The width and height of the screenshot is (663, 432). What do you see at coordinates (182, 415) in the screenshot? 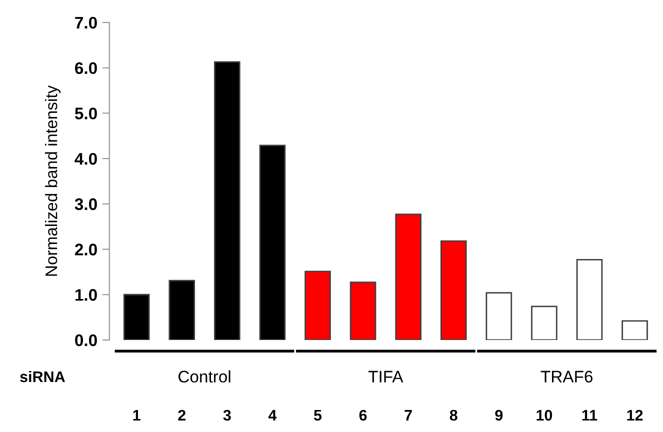
I see `x-tick-label: 2` at bounding box center [182, 415].